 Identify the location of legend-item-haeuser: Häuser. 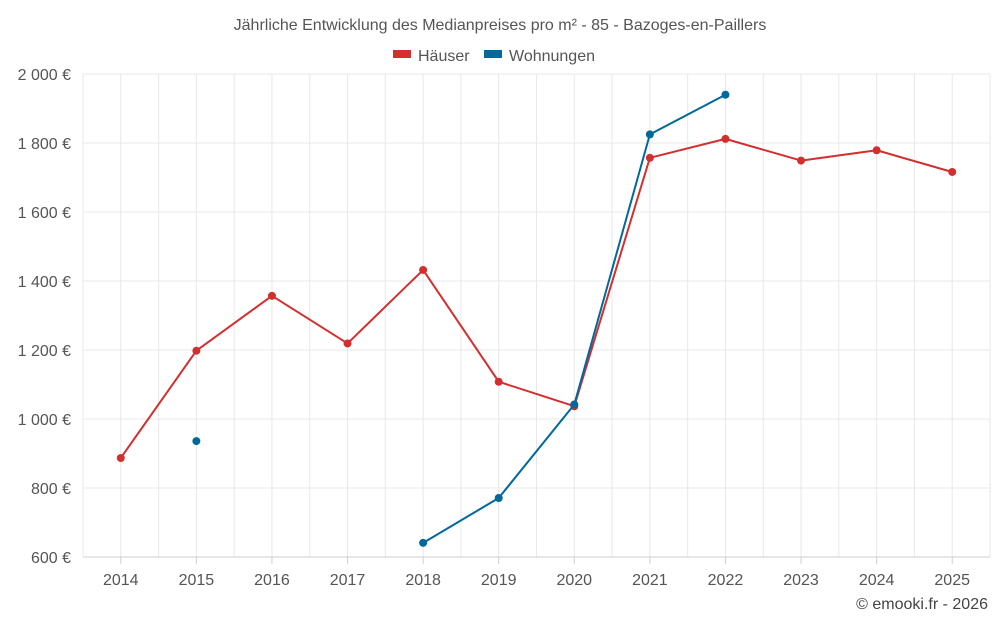
(431, 56).